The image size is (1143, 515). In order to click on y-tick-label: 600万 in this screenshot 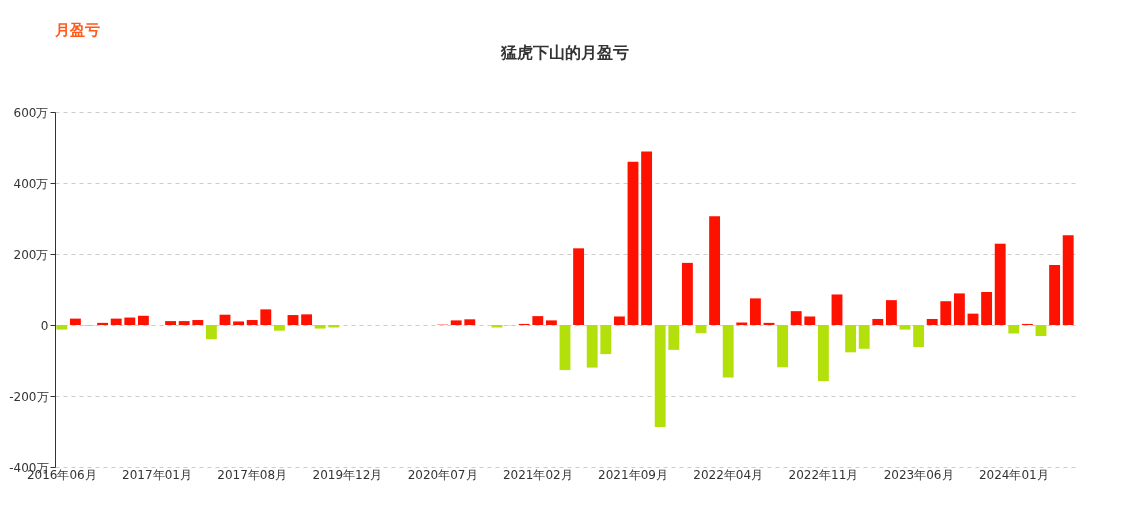, I will do `click(31, 112)`.